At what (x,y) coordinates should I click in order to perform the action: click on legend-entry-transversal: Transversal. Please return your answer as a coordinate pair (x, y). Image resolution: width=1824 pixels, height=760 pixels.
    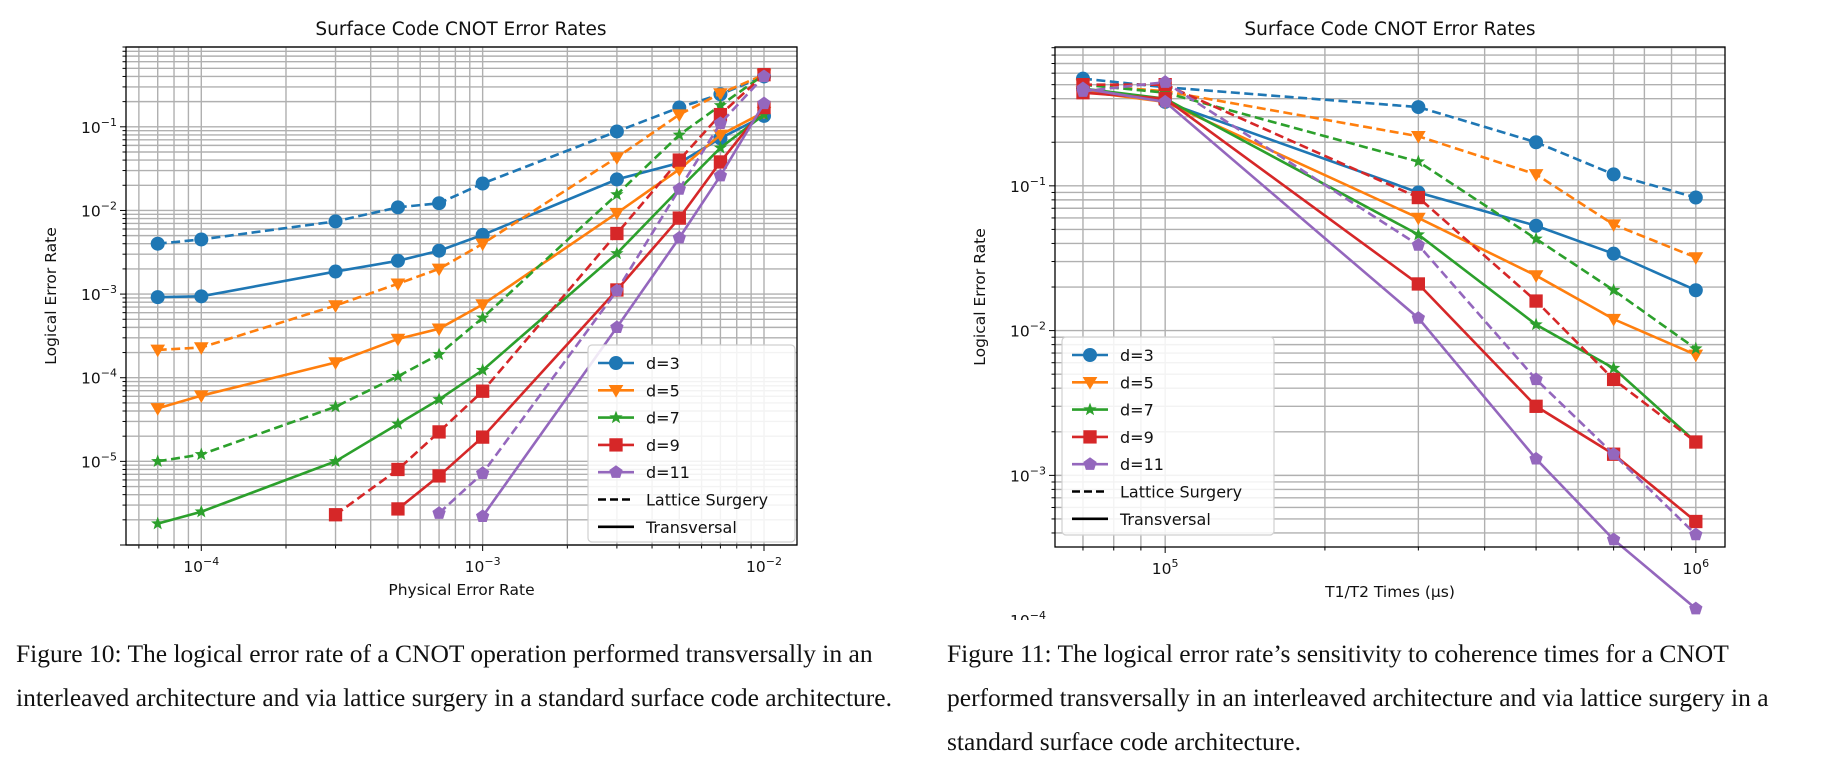
    Looking at the image, I should click on (1141, 519).